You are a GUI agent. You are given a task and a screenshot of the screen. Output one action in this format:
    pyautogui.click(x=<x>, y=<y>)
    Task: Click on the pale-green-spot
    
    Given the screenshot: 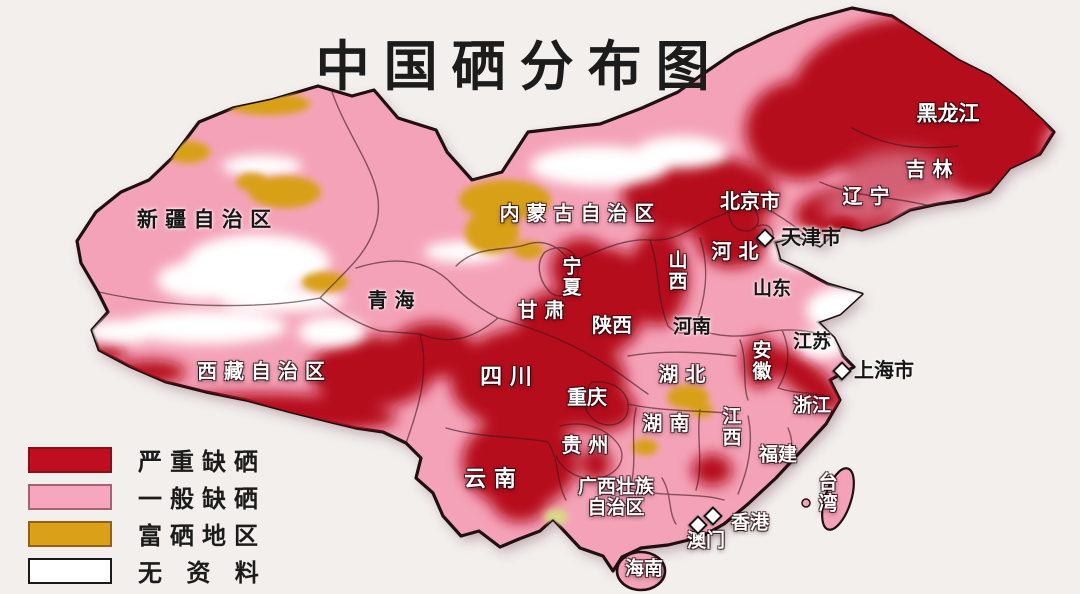 What is the action you would take?
    pyautogui.click(x=556, y=517)
    